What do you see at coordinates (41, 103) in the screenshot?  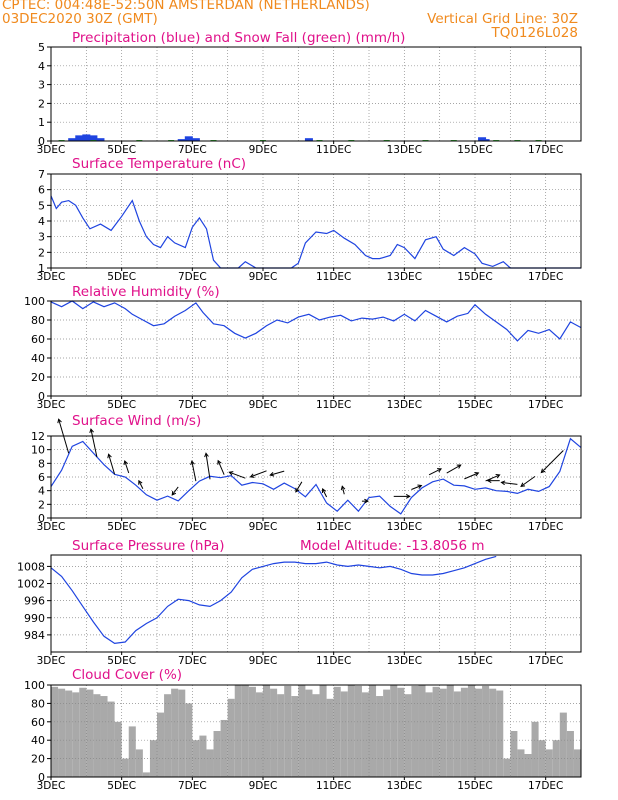 I see `y-tick-label: 2` at bounding box center [41, 103].